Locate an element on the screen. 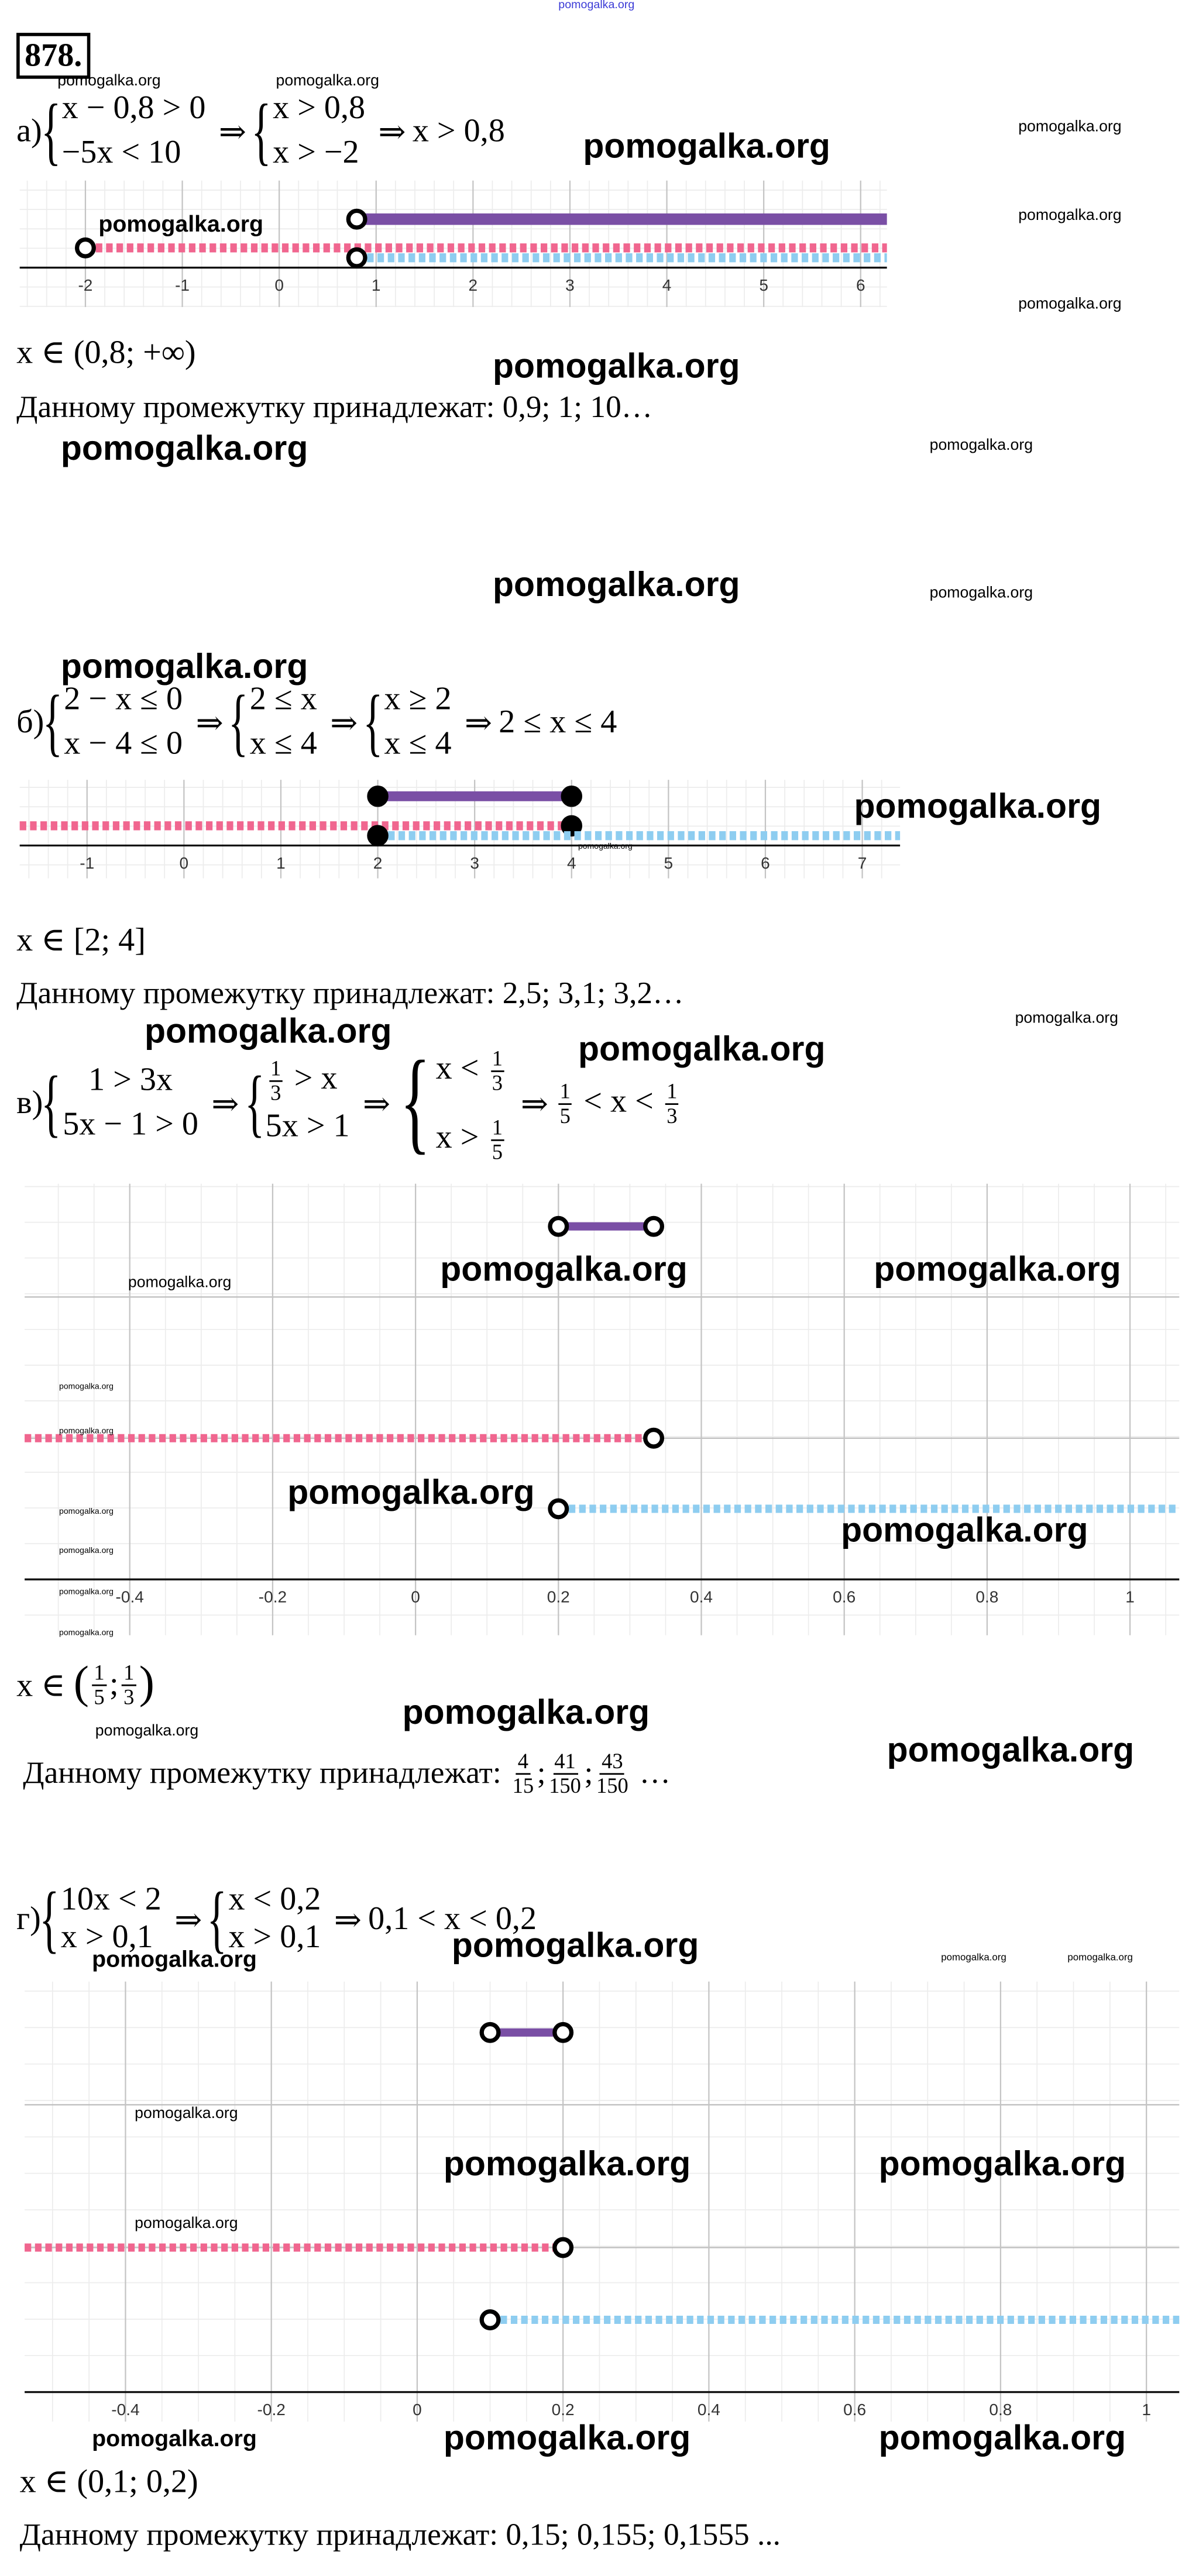 This screenshot has height=2576, width=1199. tick-label: 7 is located at coordinates (862, 863).